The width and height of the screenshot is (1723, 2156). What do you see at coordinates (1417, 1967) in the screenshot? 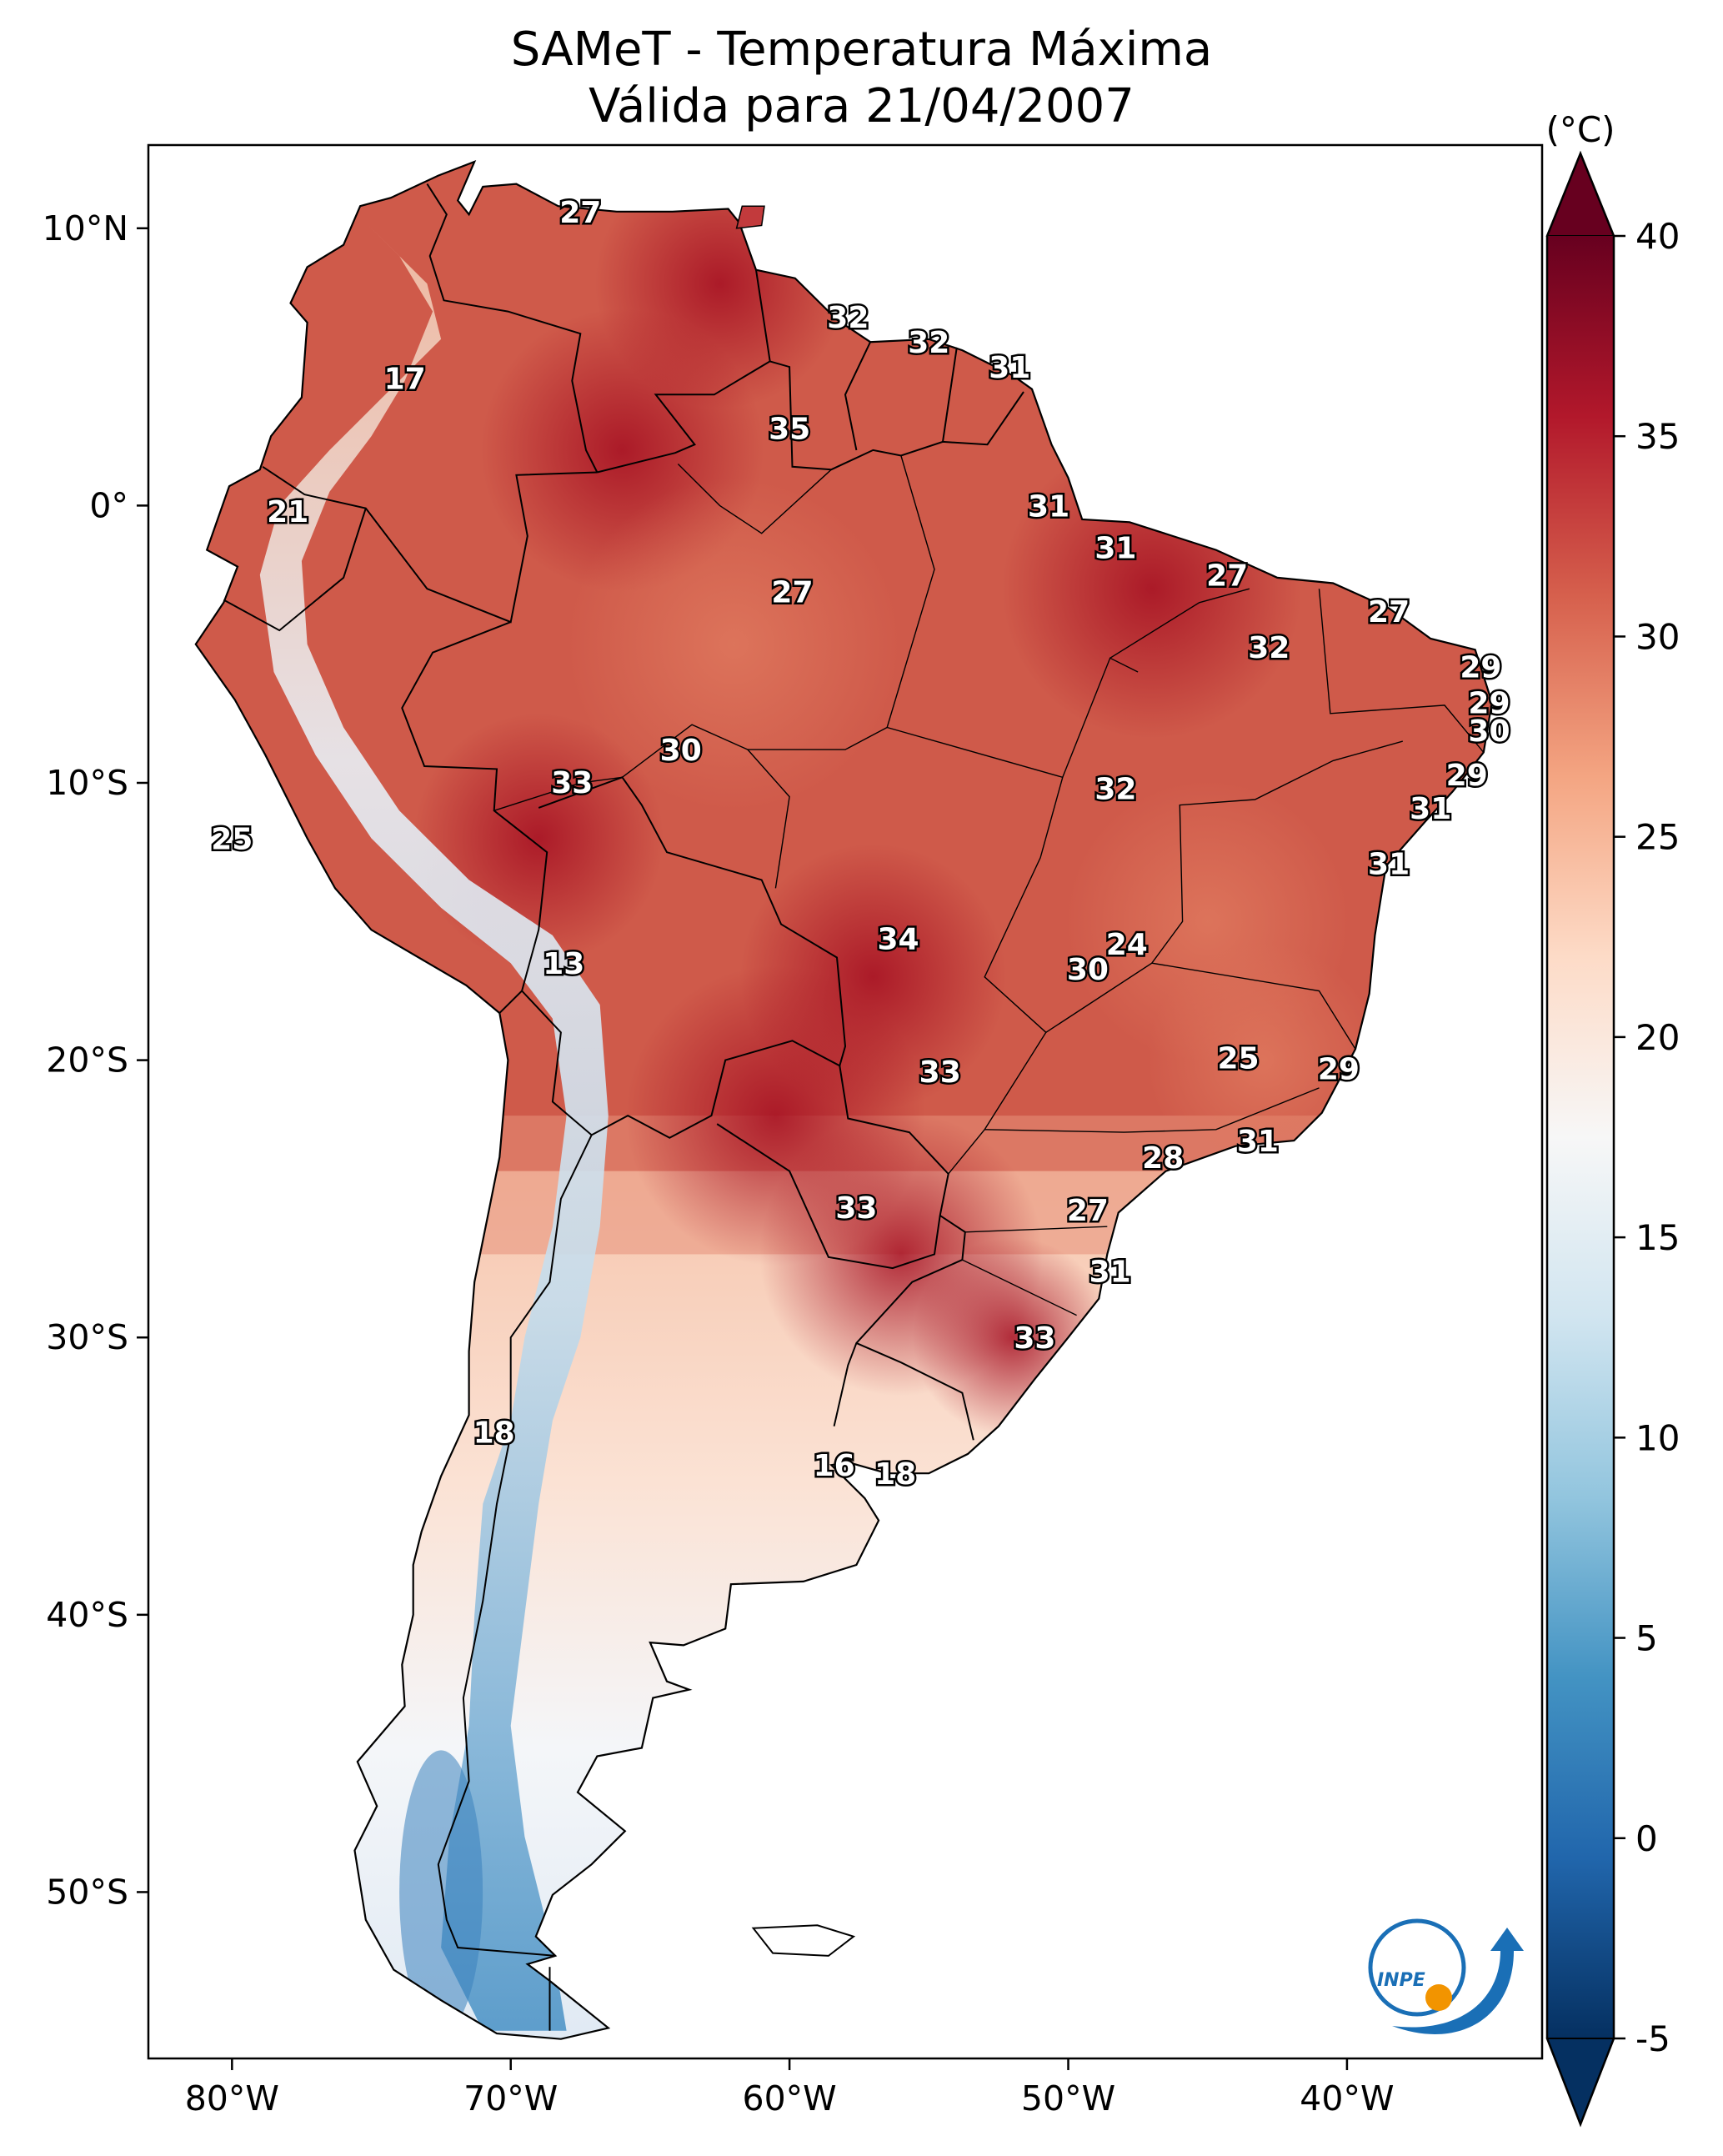
I see `logo-ring` at bounding box center [1417, 1967].